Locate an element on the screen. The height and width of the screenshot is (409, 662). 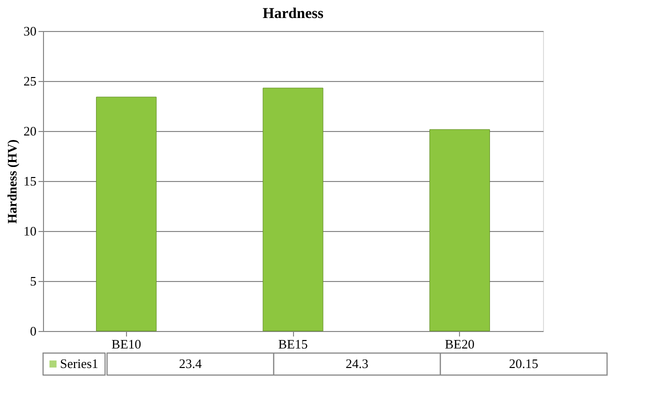
data-label: 24.3 is located at coordinates (357, 363).